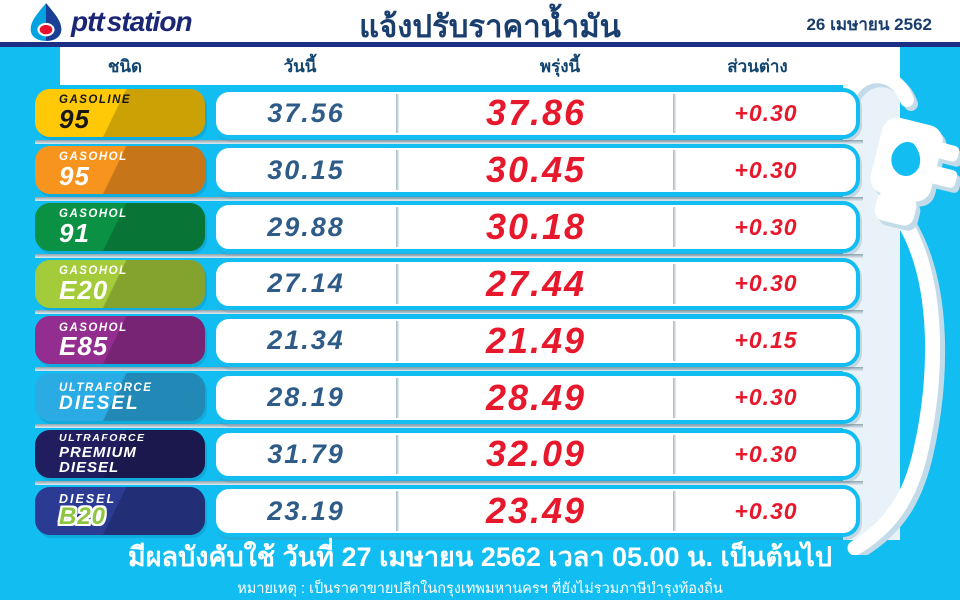 The width and height of the screenshot is (960, 600). I want to click on price-tomorrow: 28.49, so click(536, 397).